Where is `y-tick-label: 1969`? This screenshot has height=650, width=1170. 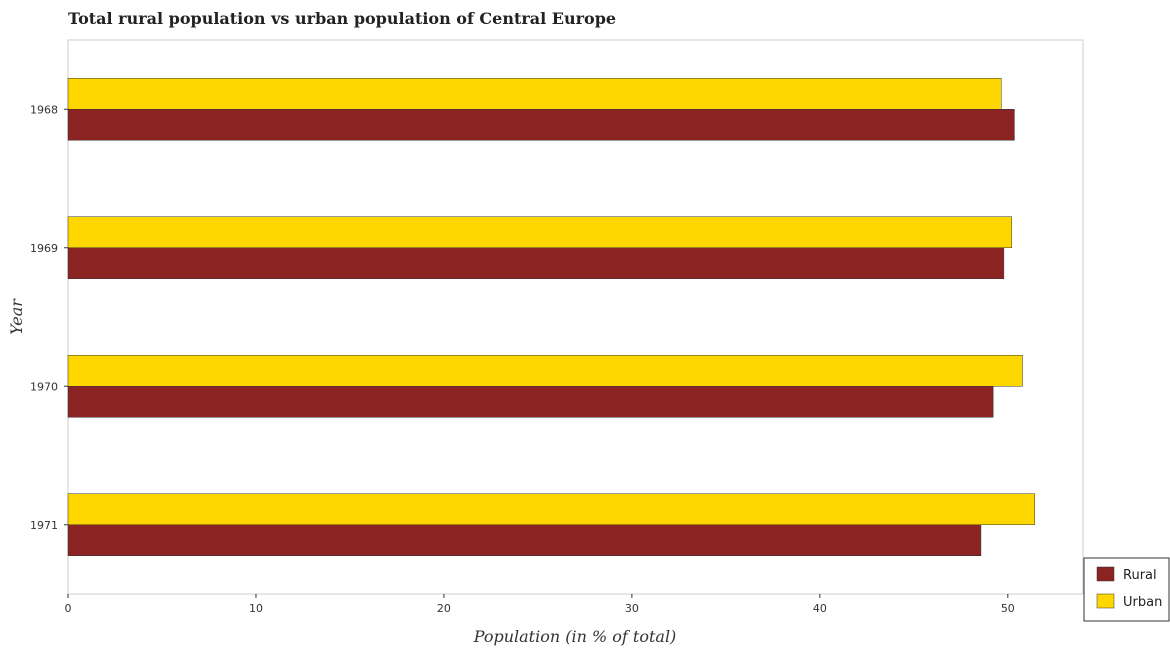
y-tick-label: 1969 is located at coordinates (44, 248).